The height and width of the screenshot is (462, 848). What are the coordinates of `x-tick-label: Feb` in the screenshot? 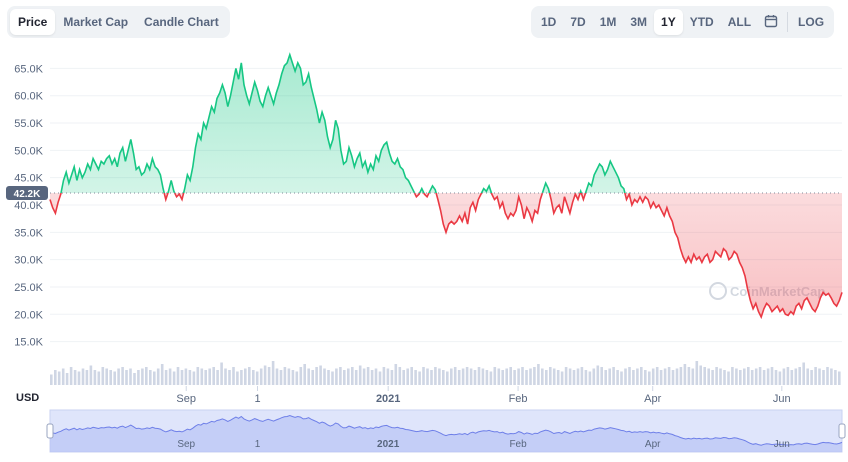 It's located at (518, 399).